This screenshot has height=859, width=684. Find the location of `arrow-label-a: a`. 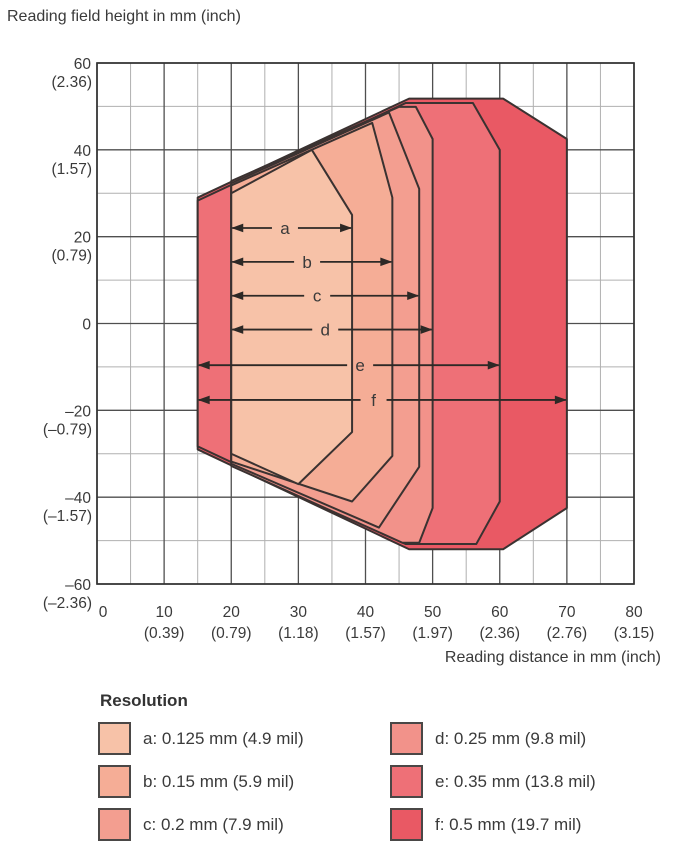

arrow-label-a: a is located at coordinates (285, 228).